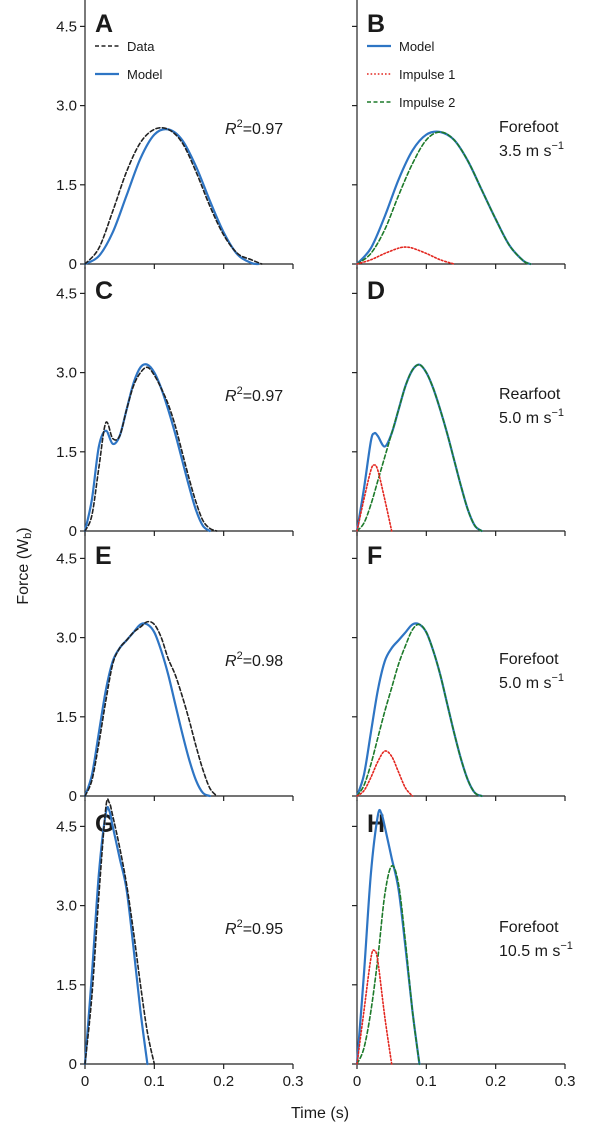  I want to click on panel-c: 0 1.5 3.0 4.5 C R2=0.97, so click(175, 403).